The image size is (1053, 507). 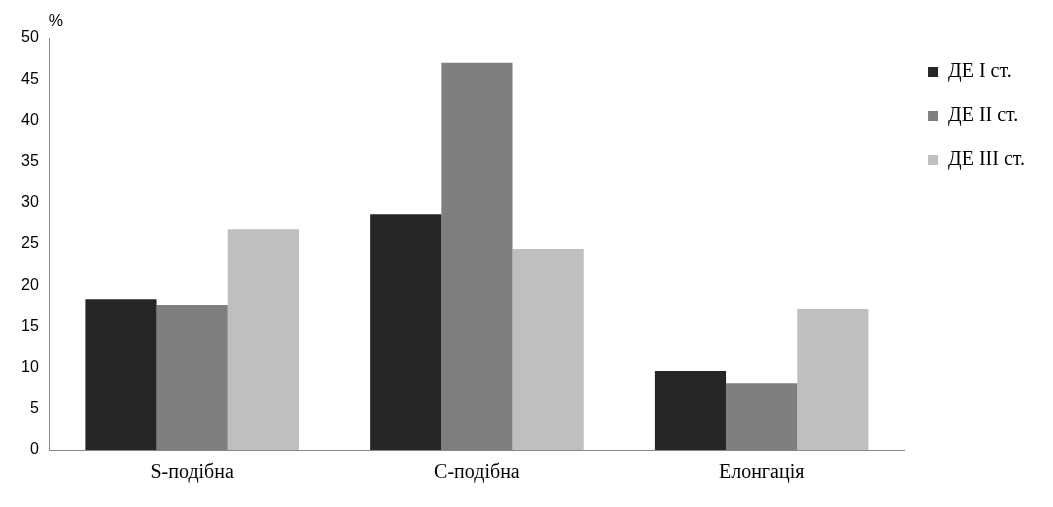 I want to click on y-tick-label: 30, so click(x=30, y=202).